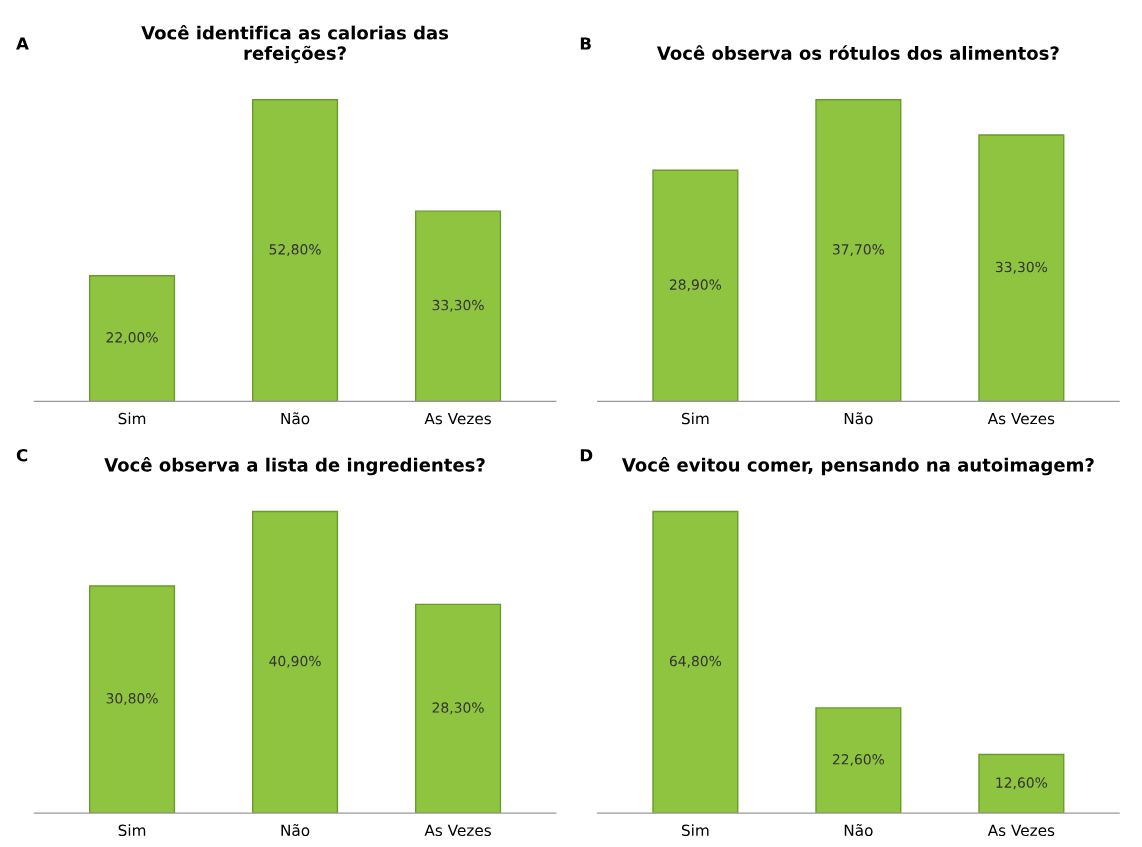 The width and height of the screenshot is (1142, 847). What do you see at coordinates (586, 455) in the screenshot?
I see `text: D` at bounding box center [586, 455].